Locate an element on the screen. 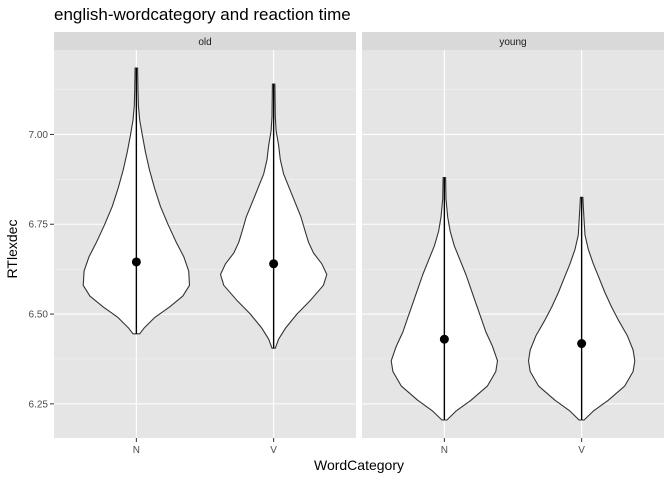 The image size is (672, 480). y-axis: 6.25 6.50 6.75 7.00 is located at coordinates (41, 270).